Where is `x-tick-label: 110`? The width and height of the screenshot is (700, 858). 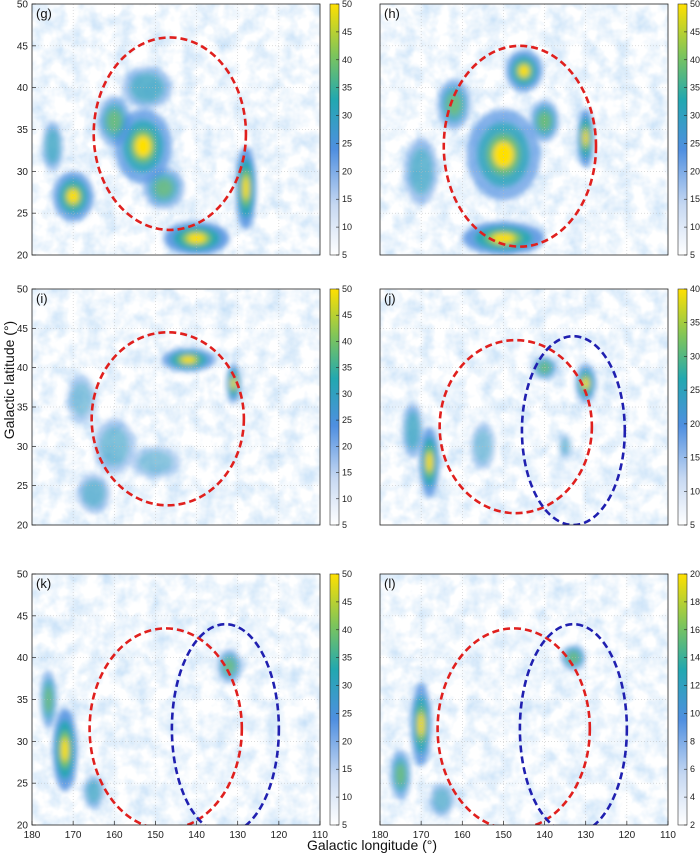 x-tick-label: 110 is located at coordinates (668, 835).